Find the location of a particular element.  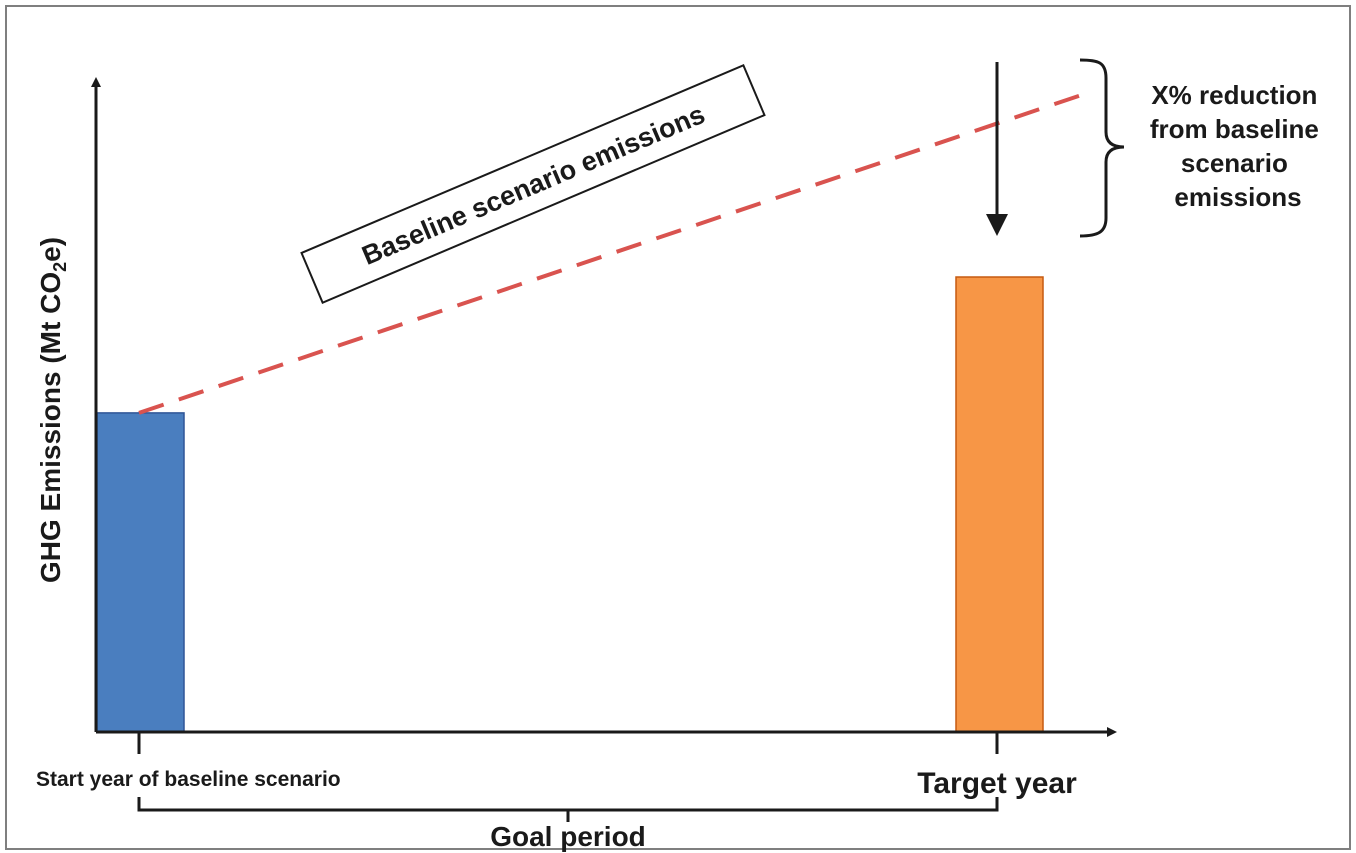

reduction-arrow-head is located at coordinates (997, 225).